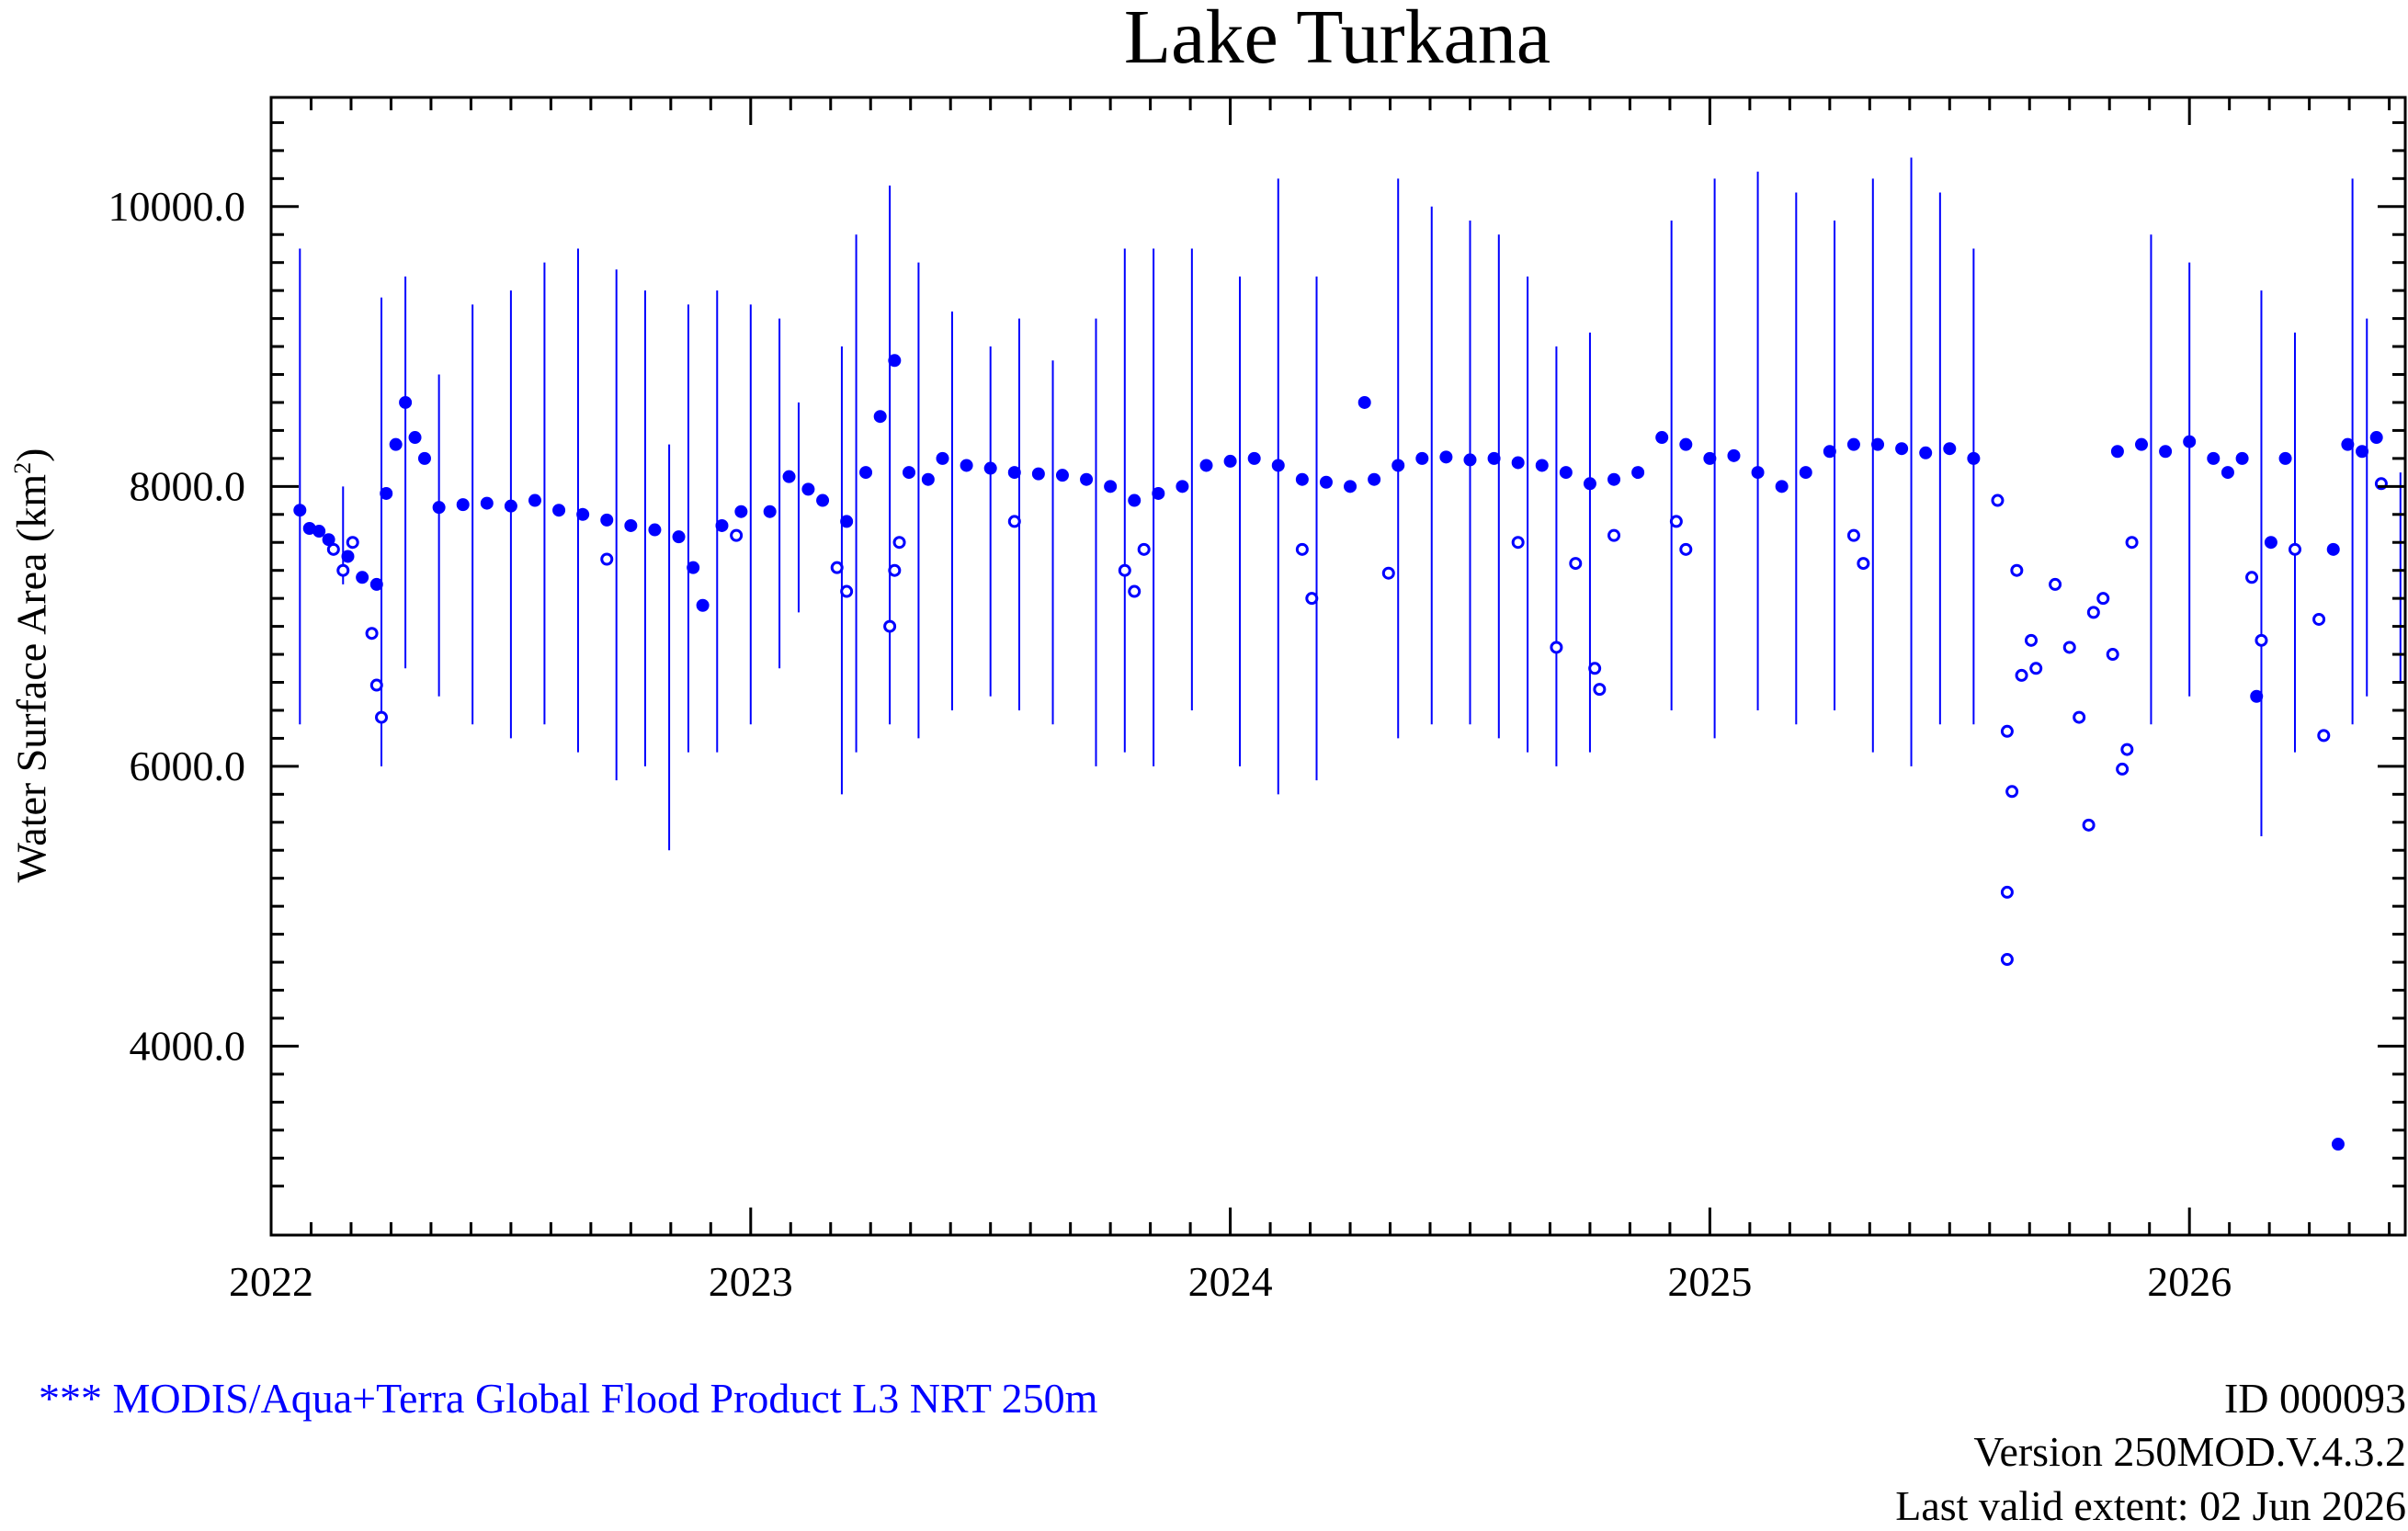 This screenshot has width=2408, height=1531. I want to click on chart-title: Lake Turkana, so click(1337, 40).